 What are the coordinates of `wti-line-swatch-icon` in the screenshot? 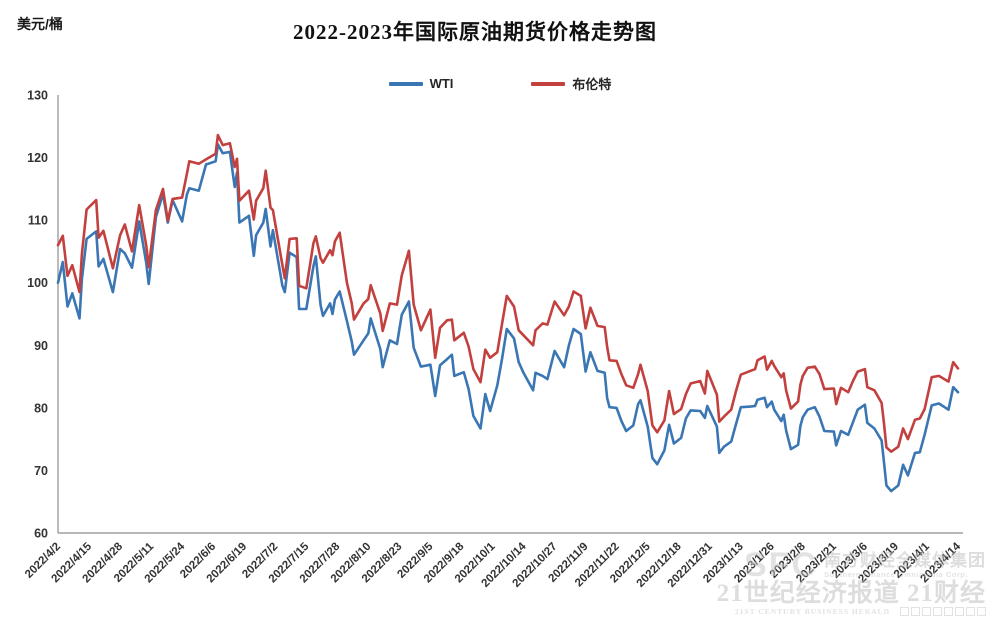 It's located at (405, 83).